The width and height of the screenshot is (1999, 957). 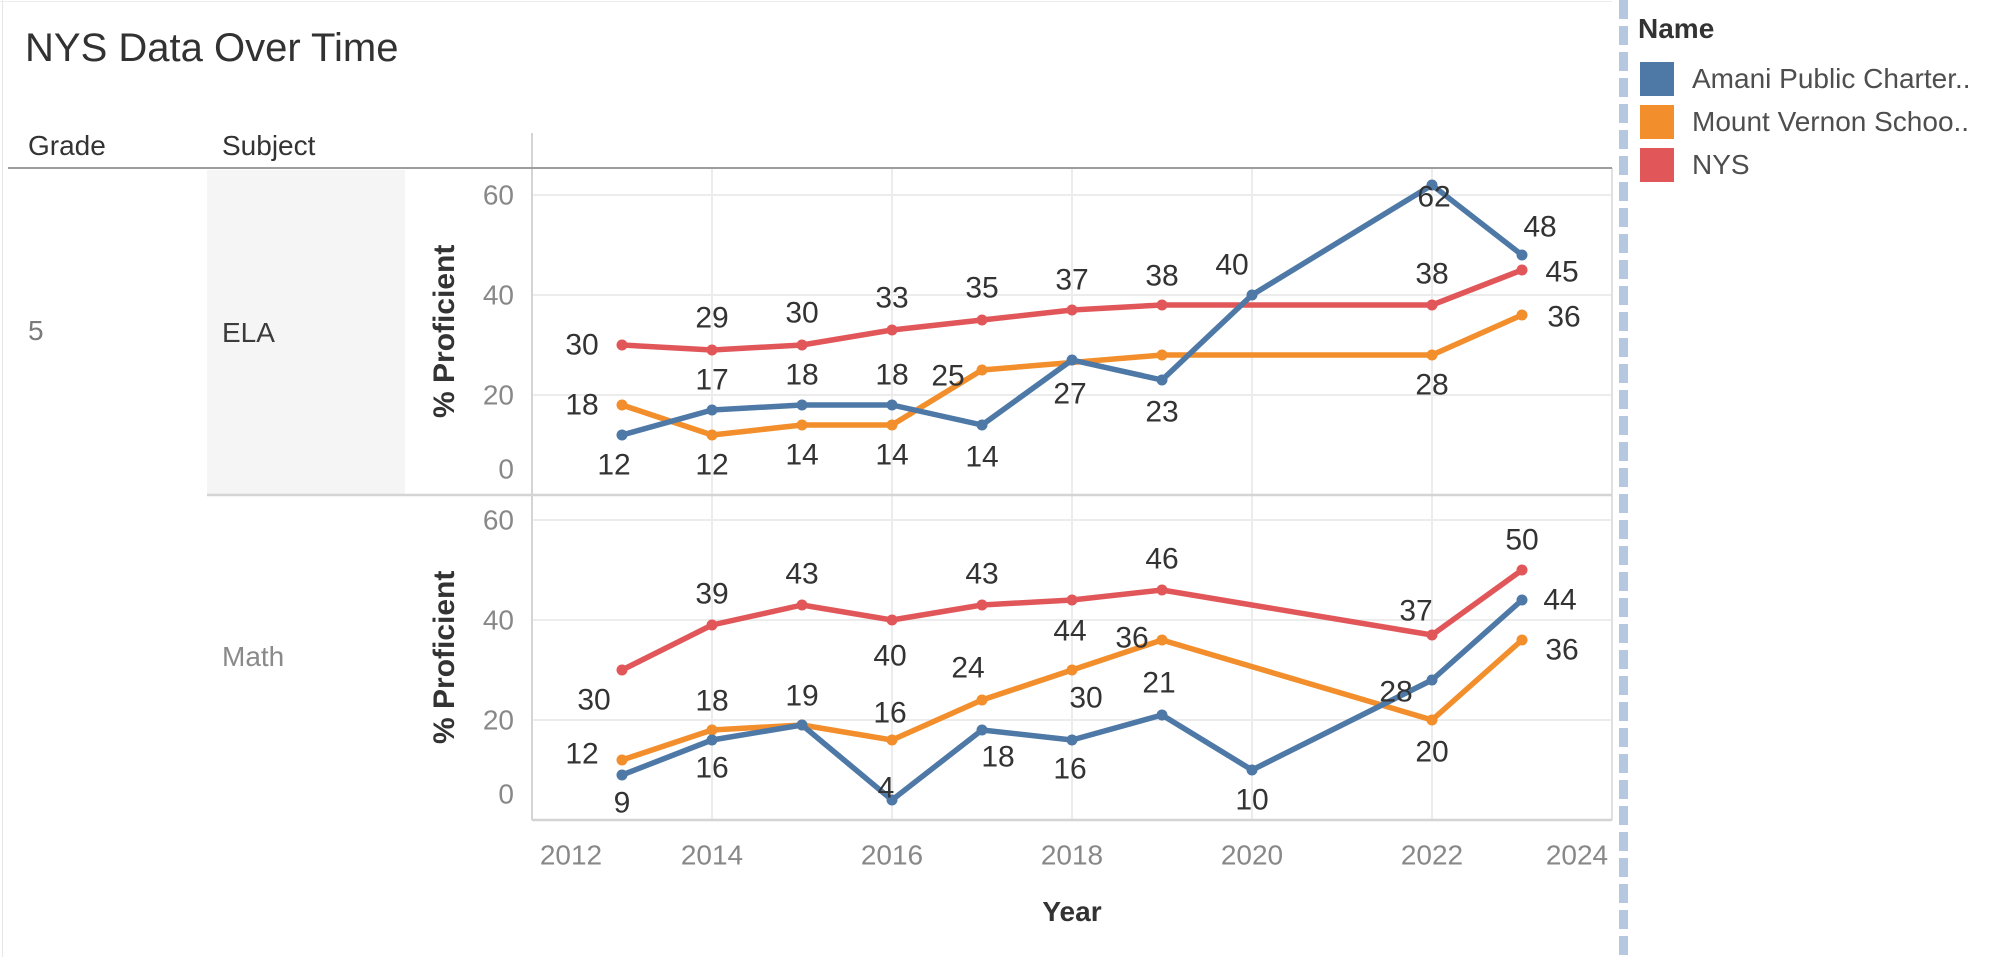 What do you see at coordinates (1559, 600) in the screenshot?
I see `data-label: 44` at bounding box center [1559, 600].